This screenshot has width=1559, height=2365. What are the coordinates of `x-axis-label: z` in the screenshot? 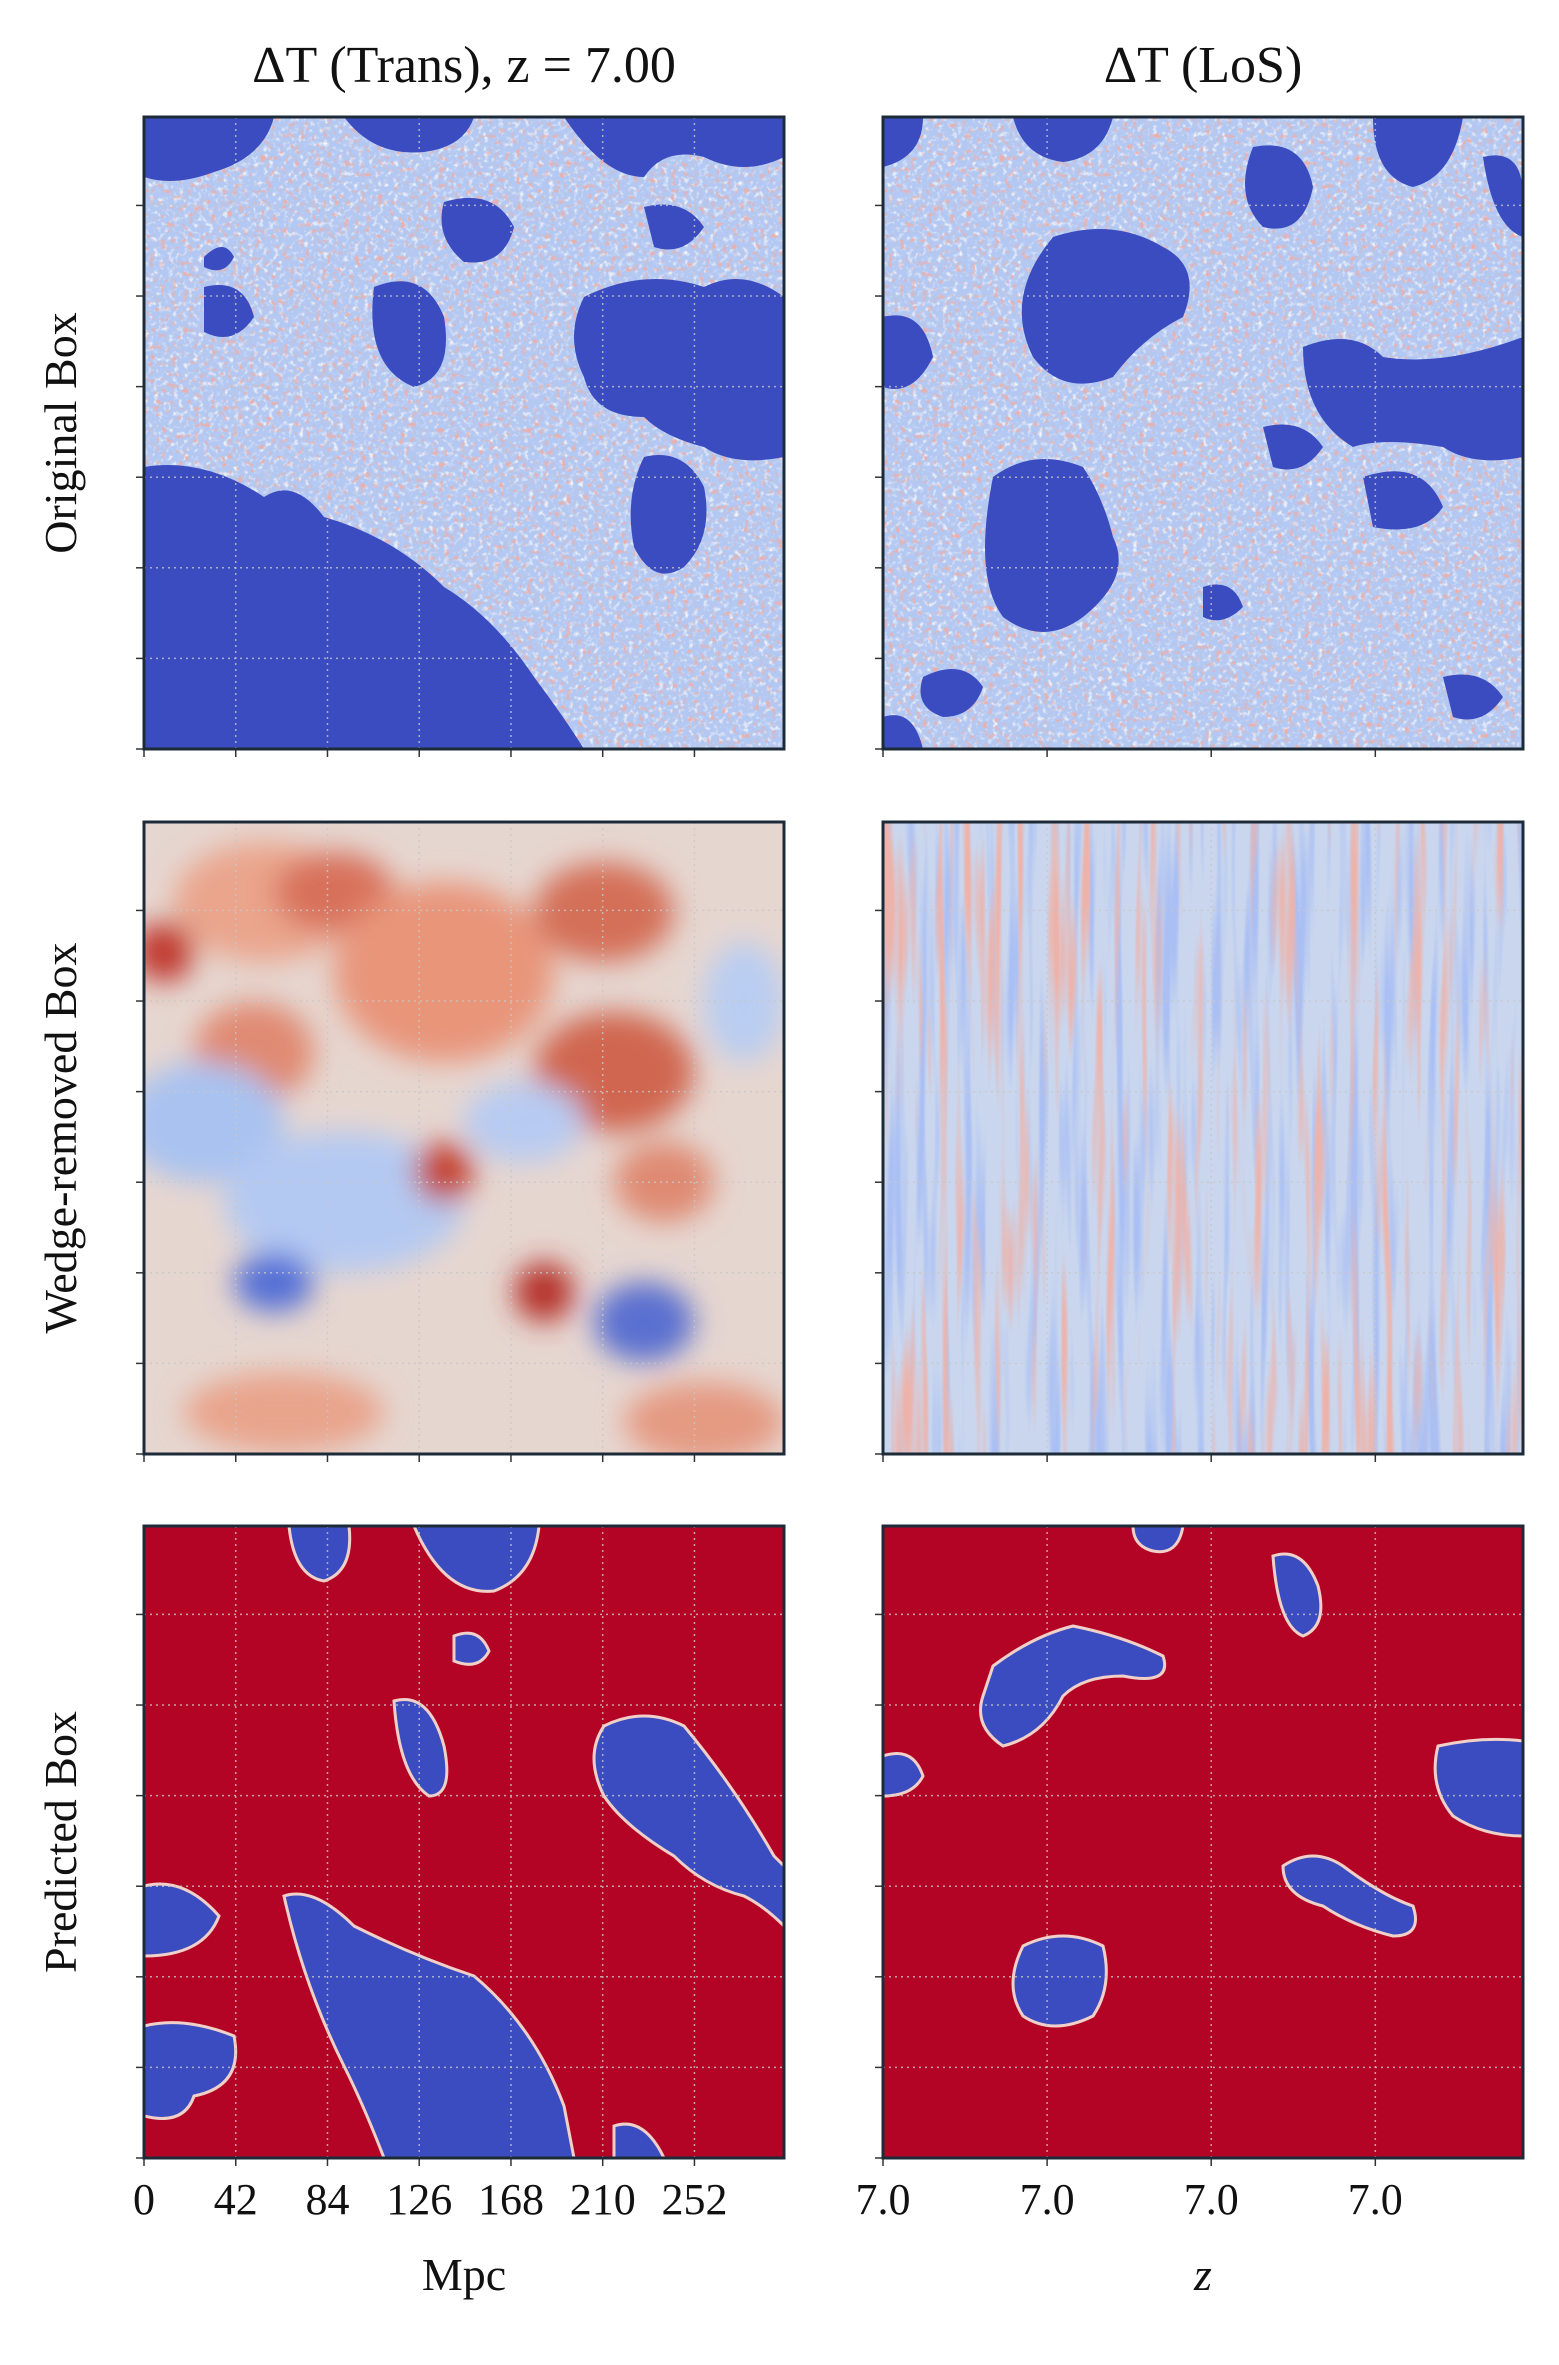 It's located at (1202, 2274).